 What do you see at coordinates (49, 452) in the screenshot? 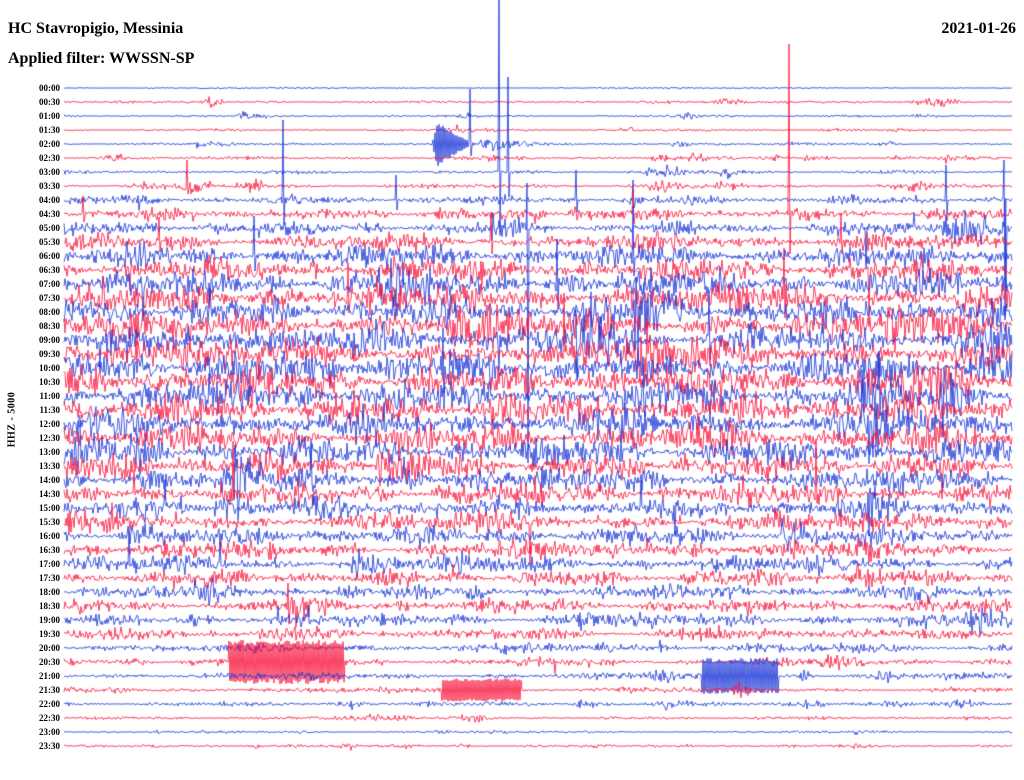
I see `time-label: 13:00` at bounding box center [49, 452].